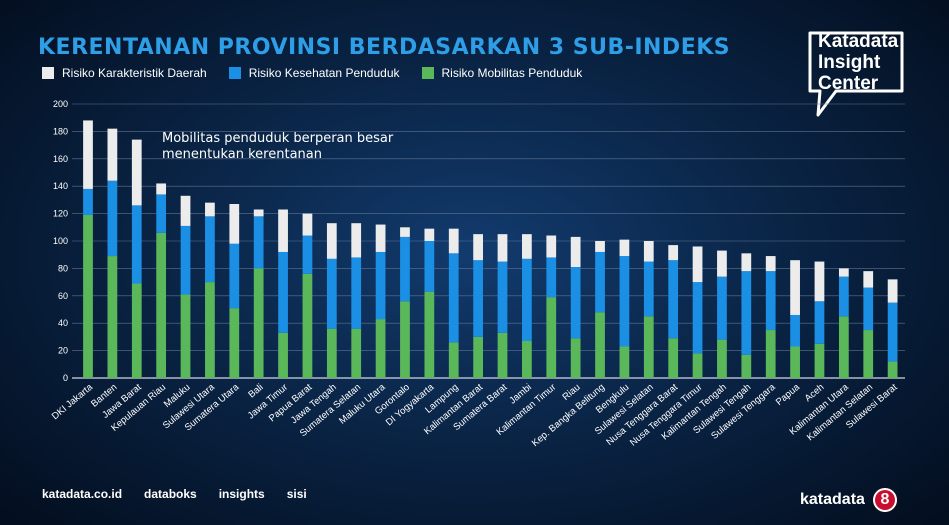 The image size is (949, 525). I want to click on legend-swatch-daerah, so click(48, 73).